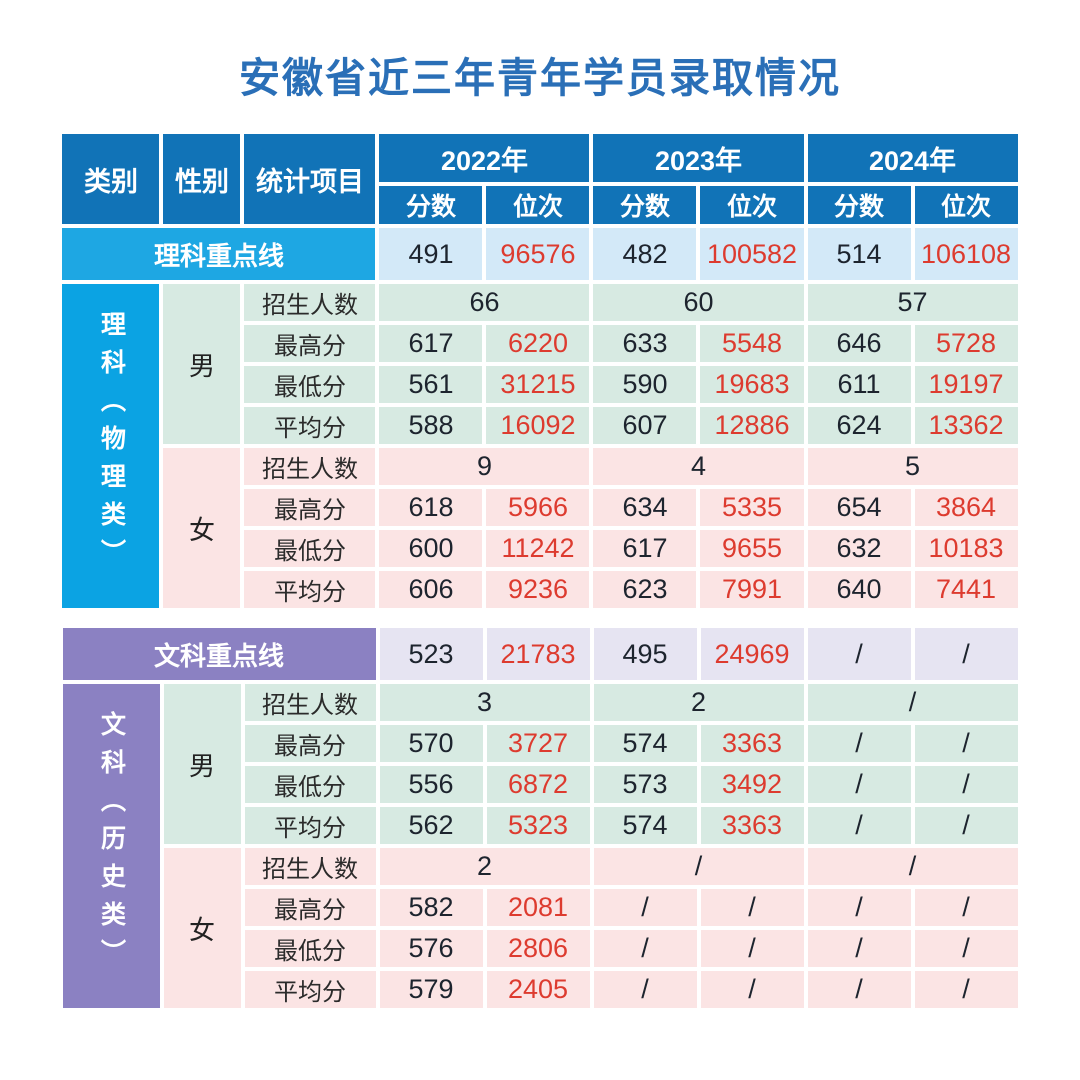 This screenshot has width=1080, height=1080. I want to click on rank-cell: 21783, so click(538, 654).